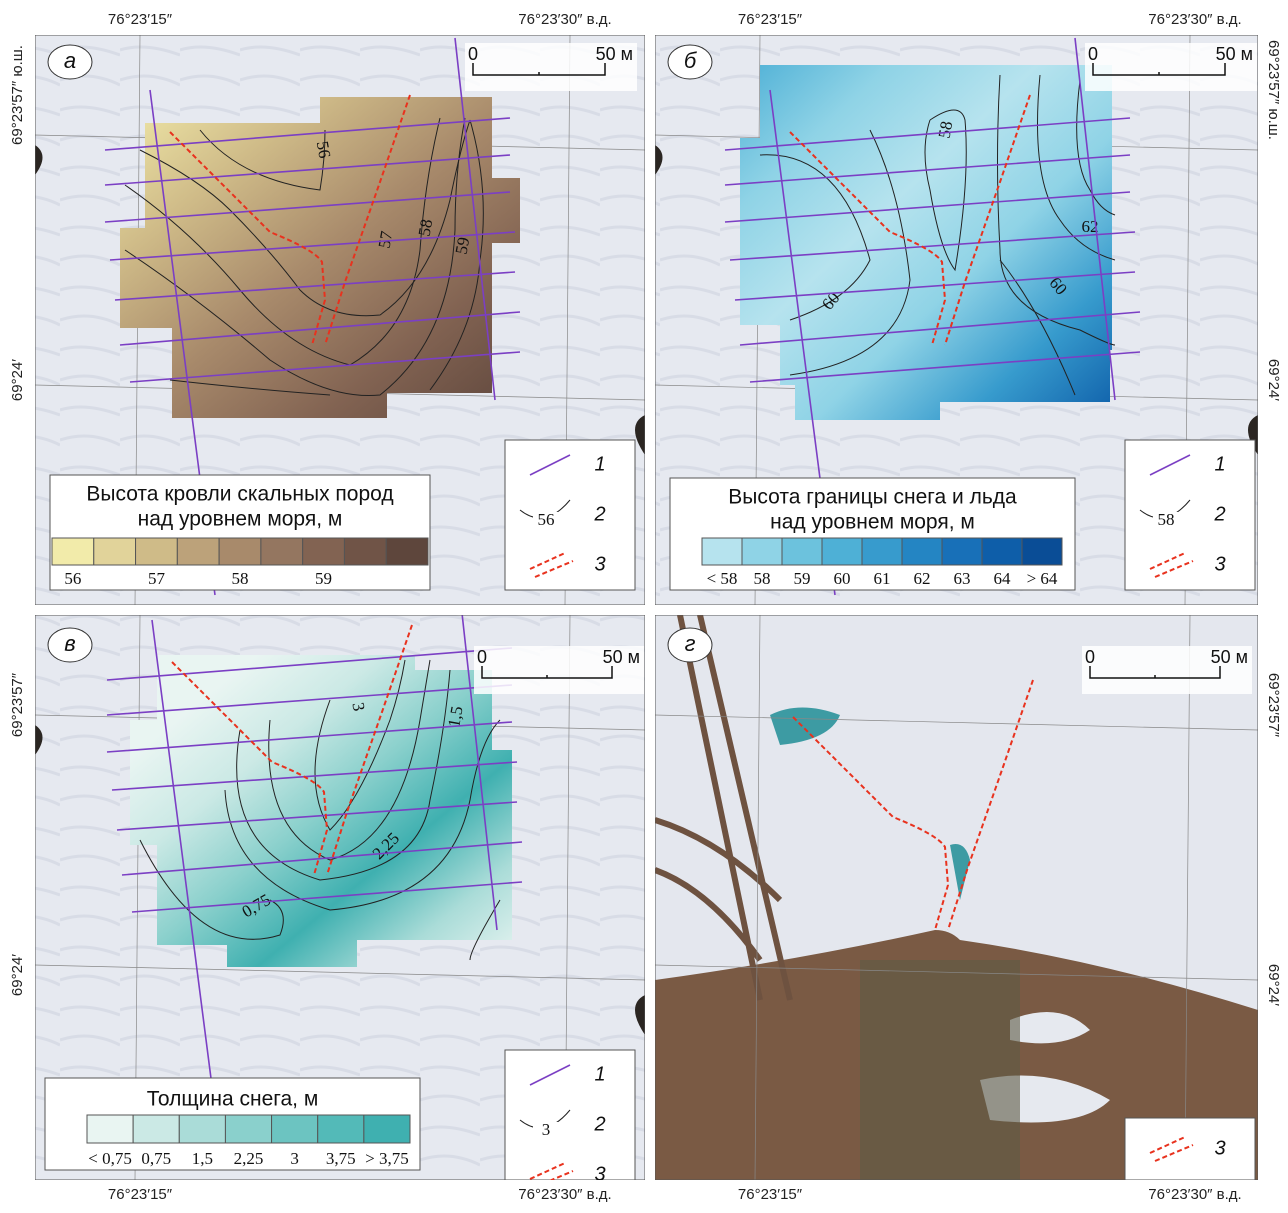  What do you see at coordinates (1090, 226) in the screenshot?
I see `contour-label: 62` at bounding box center [1090, 226].